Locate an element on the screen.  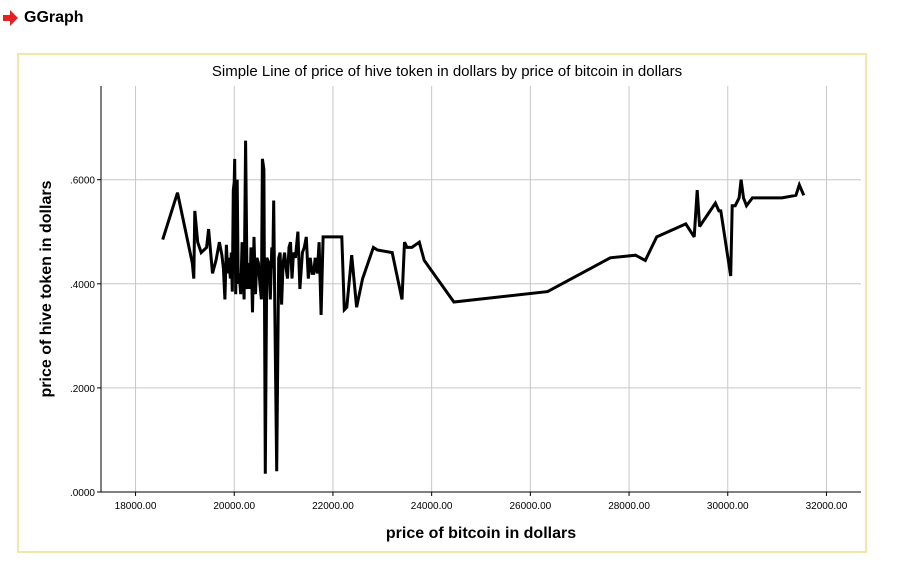
x-tick-label: 22000.00 is located at coordinates (333, 506).